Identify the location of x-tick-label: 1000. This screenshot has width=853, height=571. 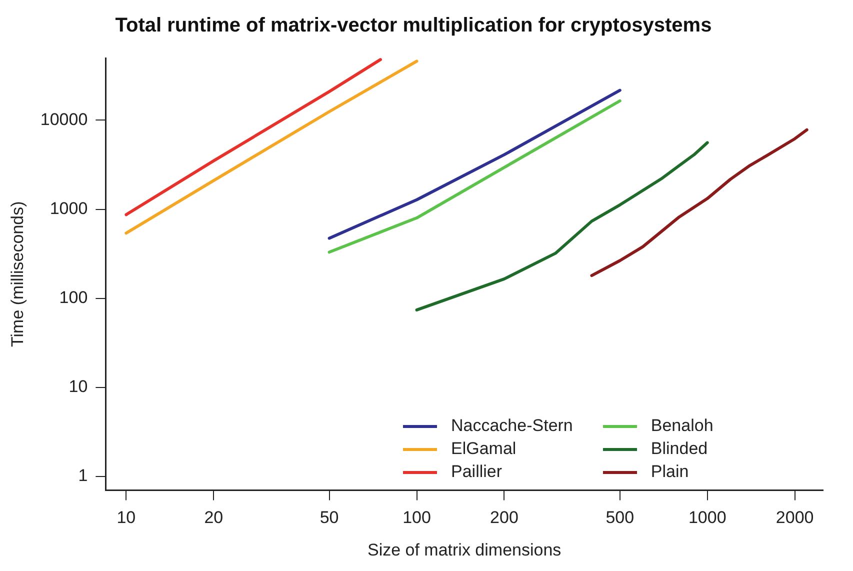
(707, 518).